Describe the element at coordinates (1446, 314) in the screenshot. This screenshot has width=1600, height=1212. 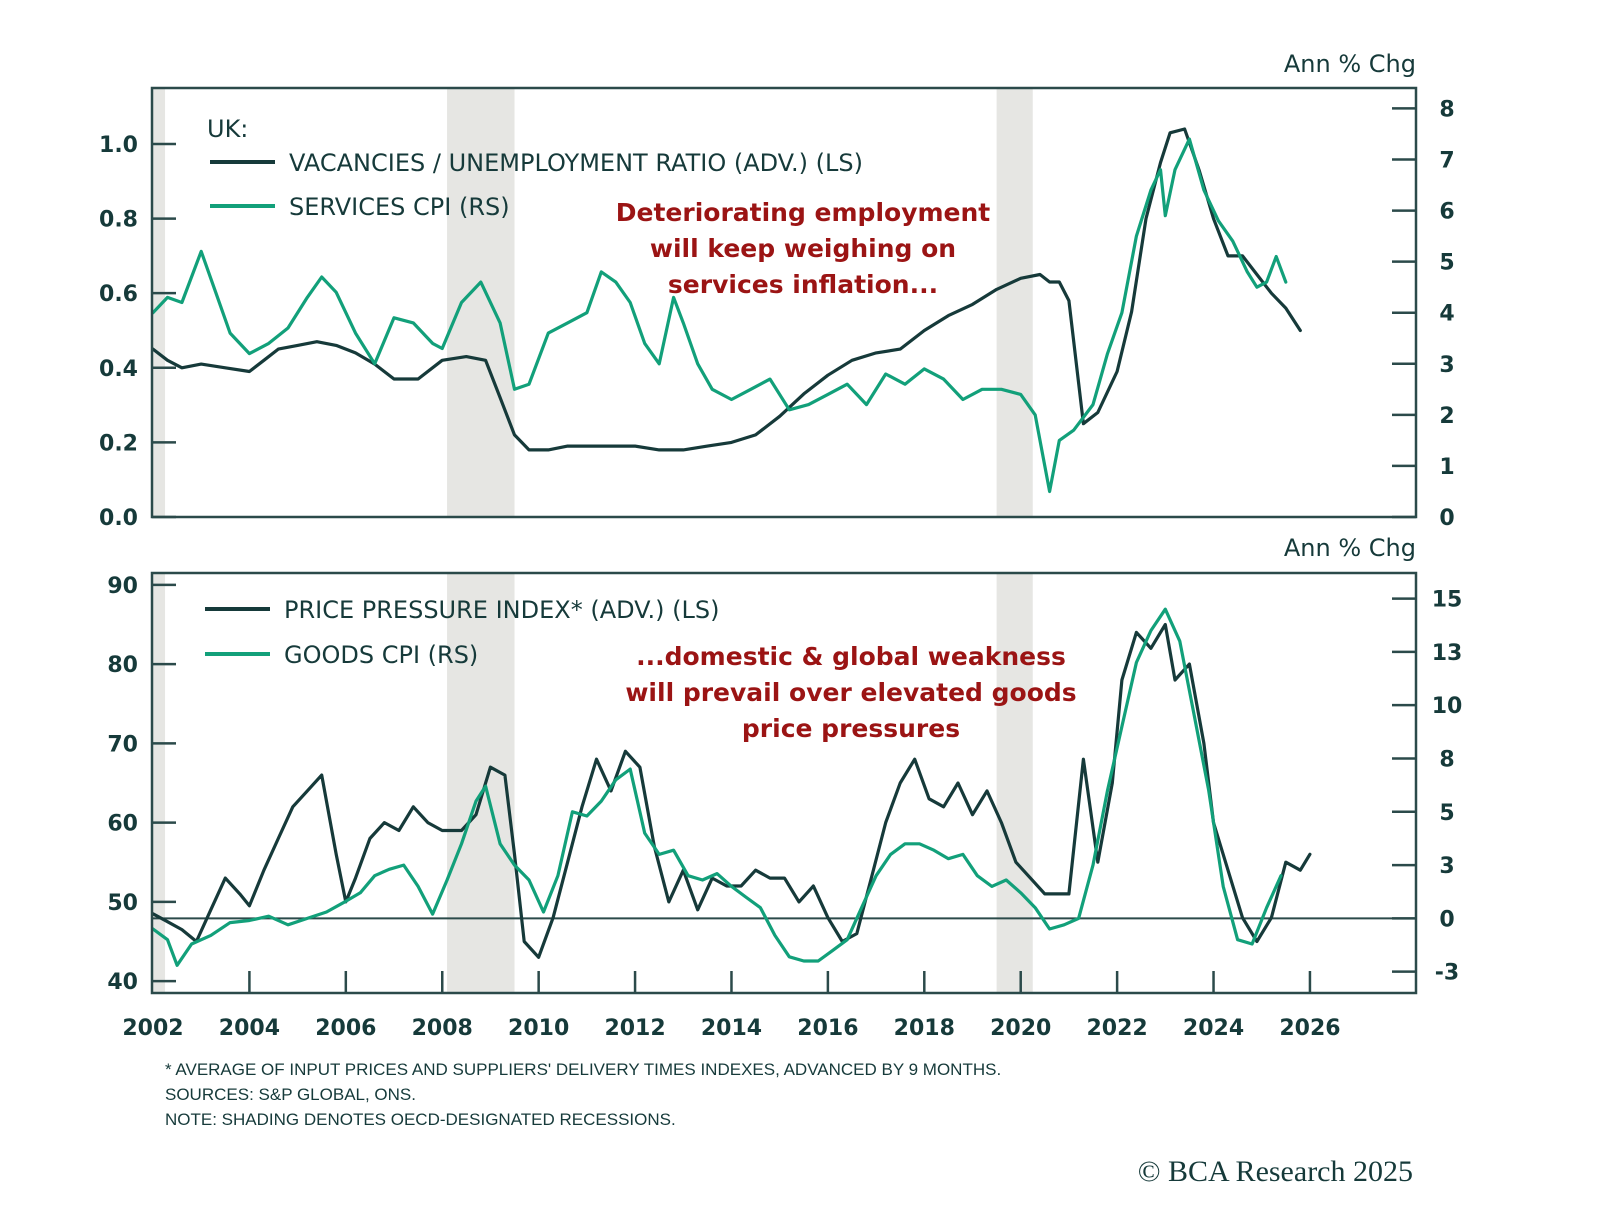
I see `right-tick-label: 4` at that location.